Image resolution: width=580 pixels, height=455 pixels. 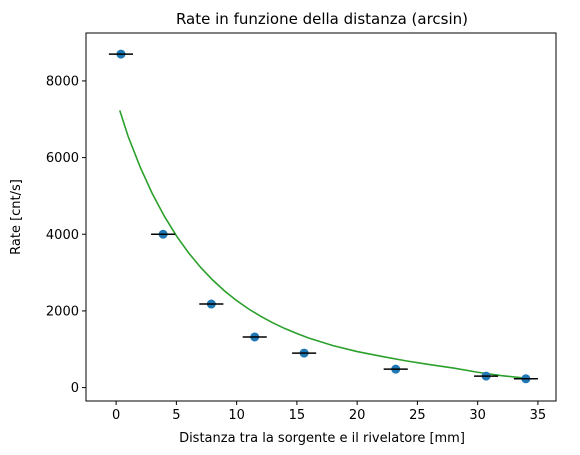 I want to click on x-tick-label-7: 35, so click(x=538, y=415).